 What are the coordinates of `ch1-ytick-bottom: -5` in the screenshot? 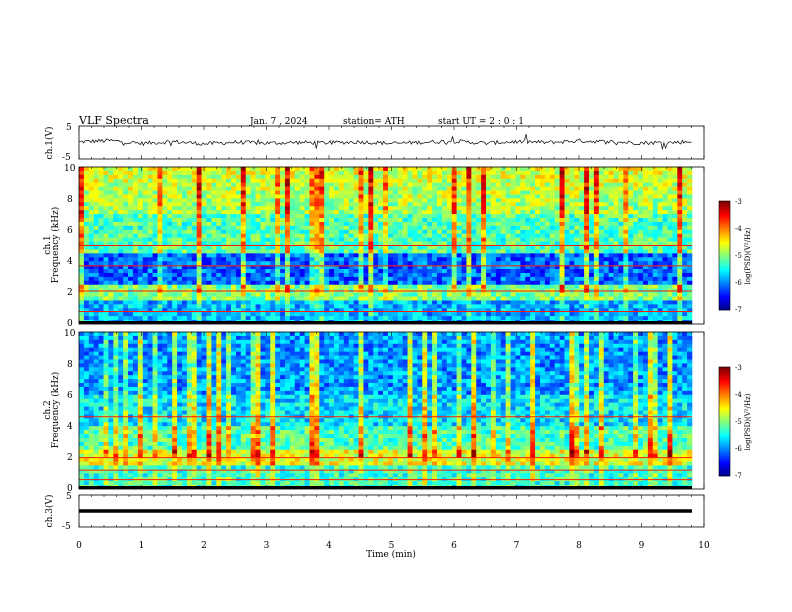 It's located at (66, 158).